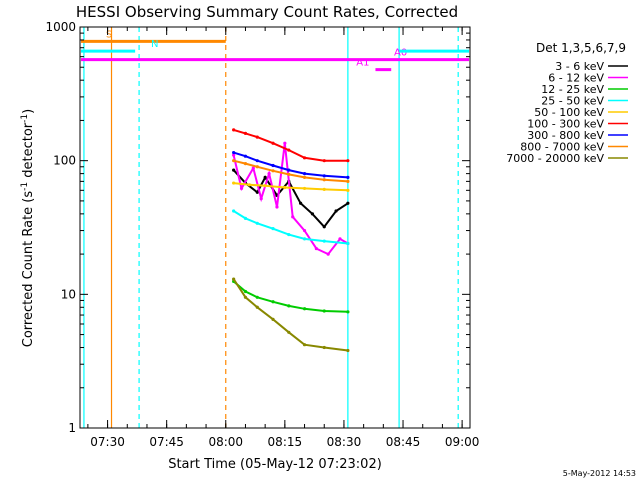  I want to click on y-label-sup1: -1, so click(25, 186).